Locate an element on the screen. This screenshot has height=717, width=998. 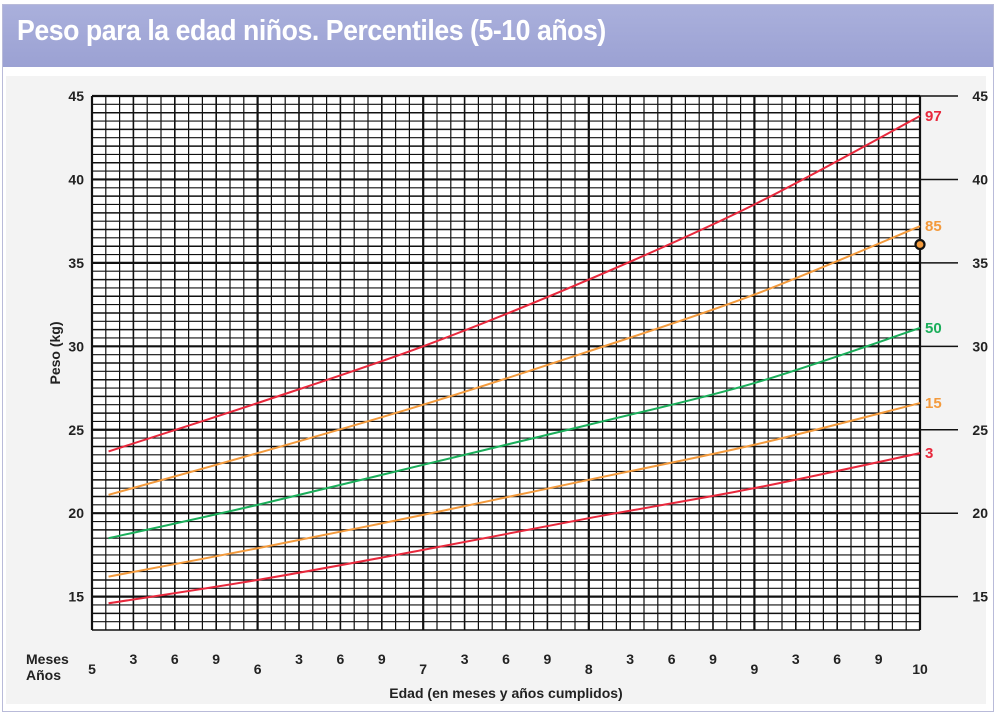
percentile-label-97: 97 is located at coordinates (933, 116).